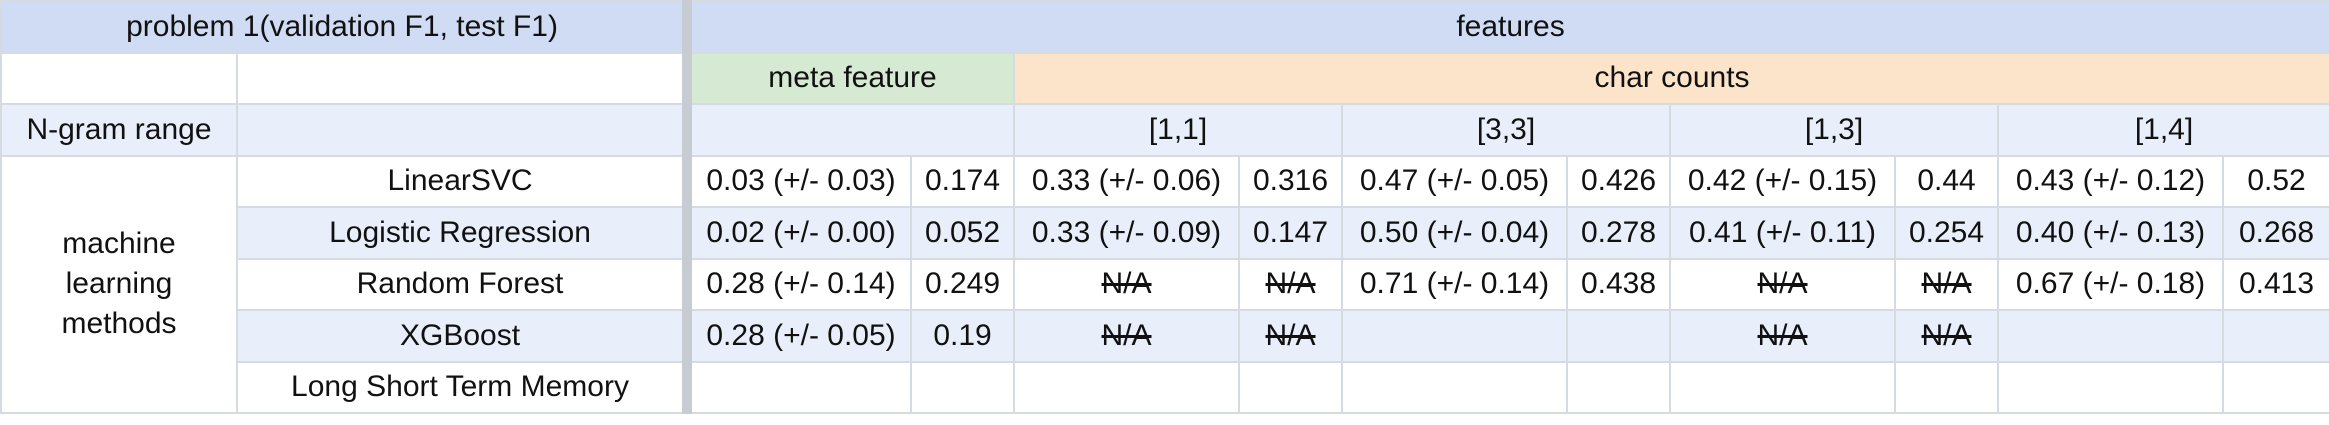  I want to click on table-cell: 0.249, so click(963, 284).